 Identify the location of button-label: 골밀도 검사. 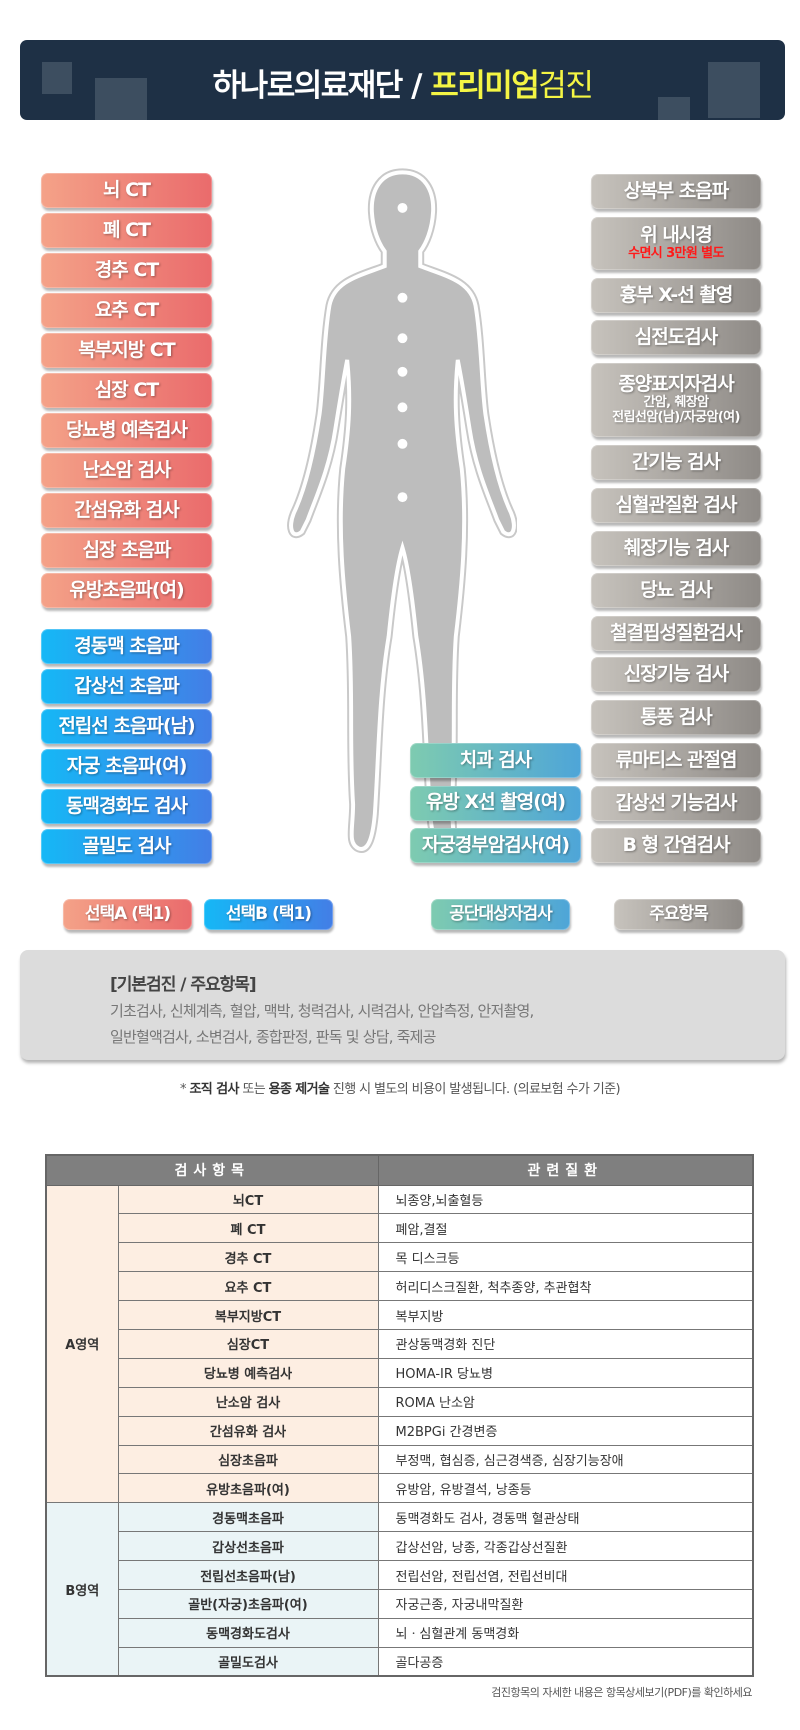
(126, 845).